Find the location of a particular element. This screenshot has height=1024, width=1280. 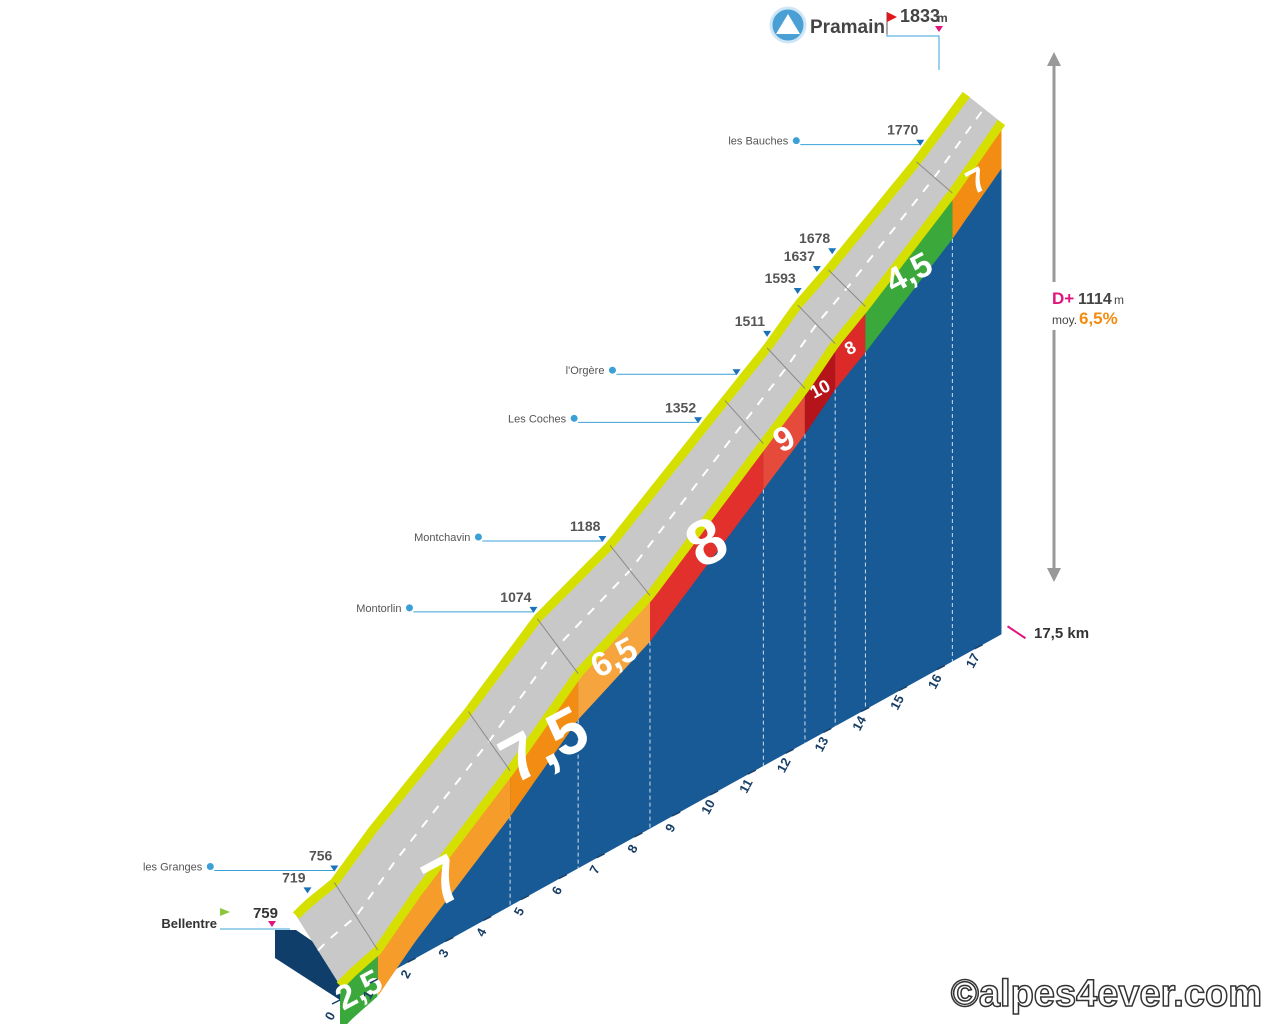

elevation-label: 1188 is located at coordinates (585, 526).